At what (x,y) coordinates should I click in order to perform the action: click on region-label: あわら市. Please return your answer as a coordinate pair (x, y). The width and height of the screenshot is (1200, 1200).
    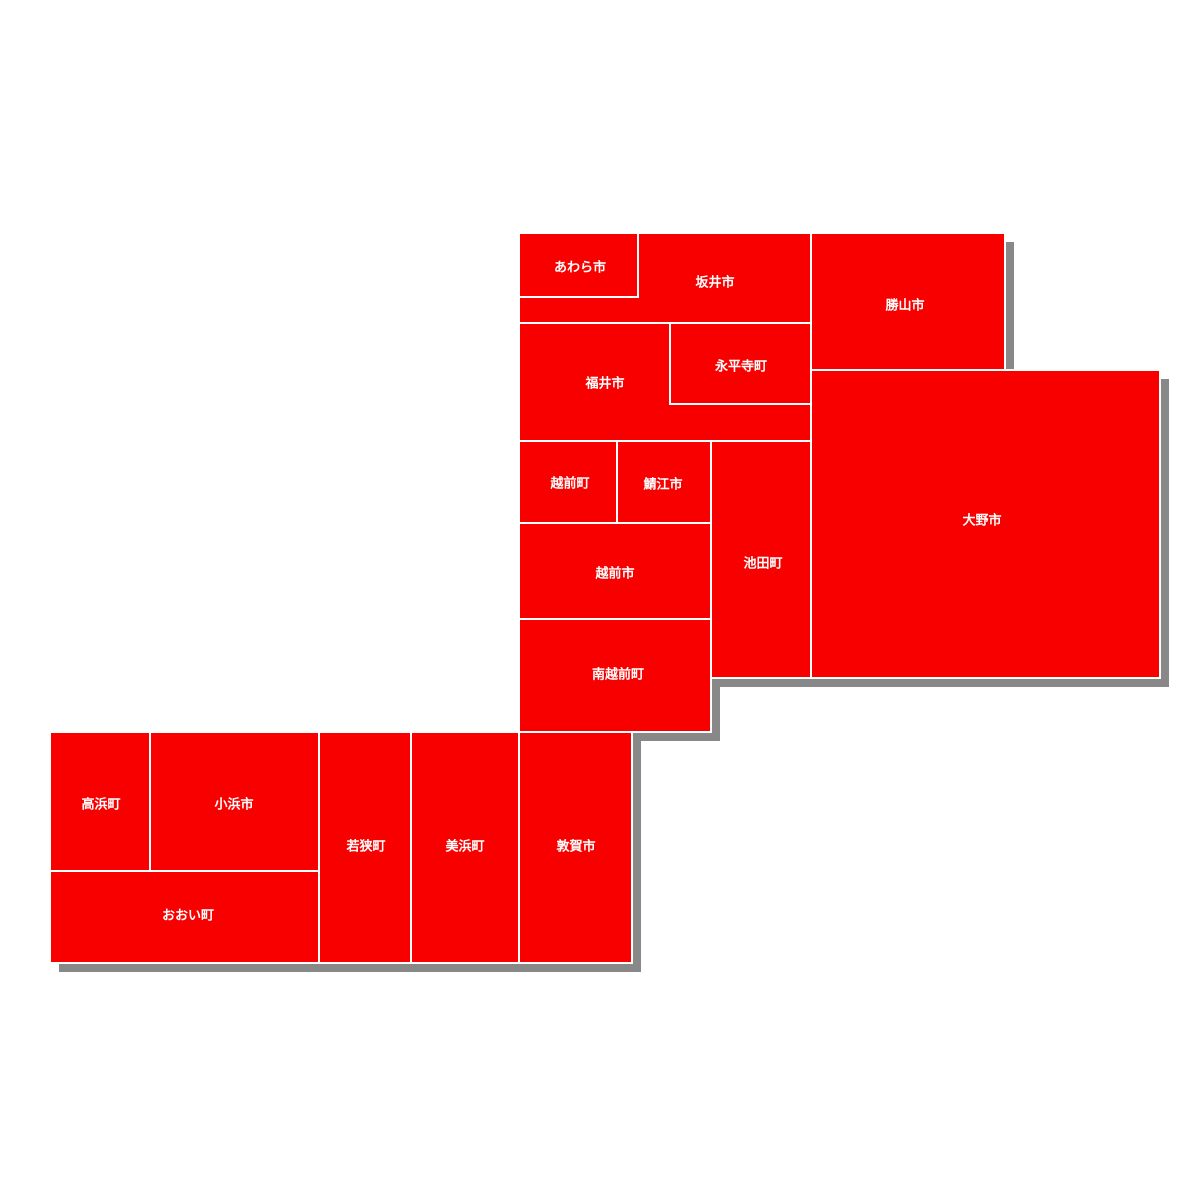
    Looking at the image, I should click on (580, 268).